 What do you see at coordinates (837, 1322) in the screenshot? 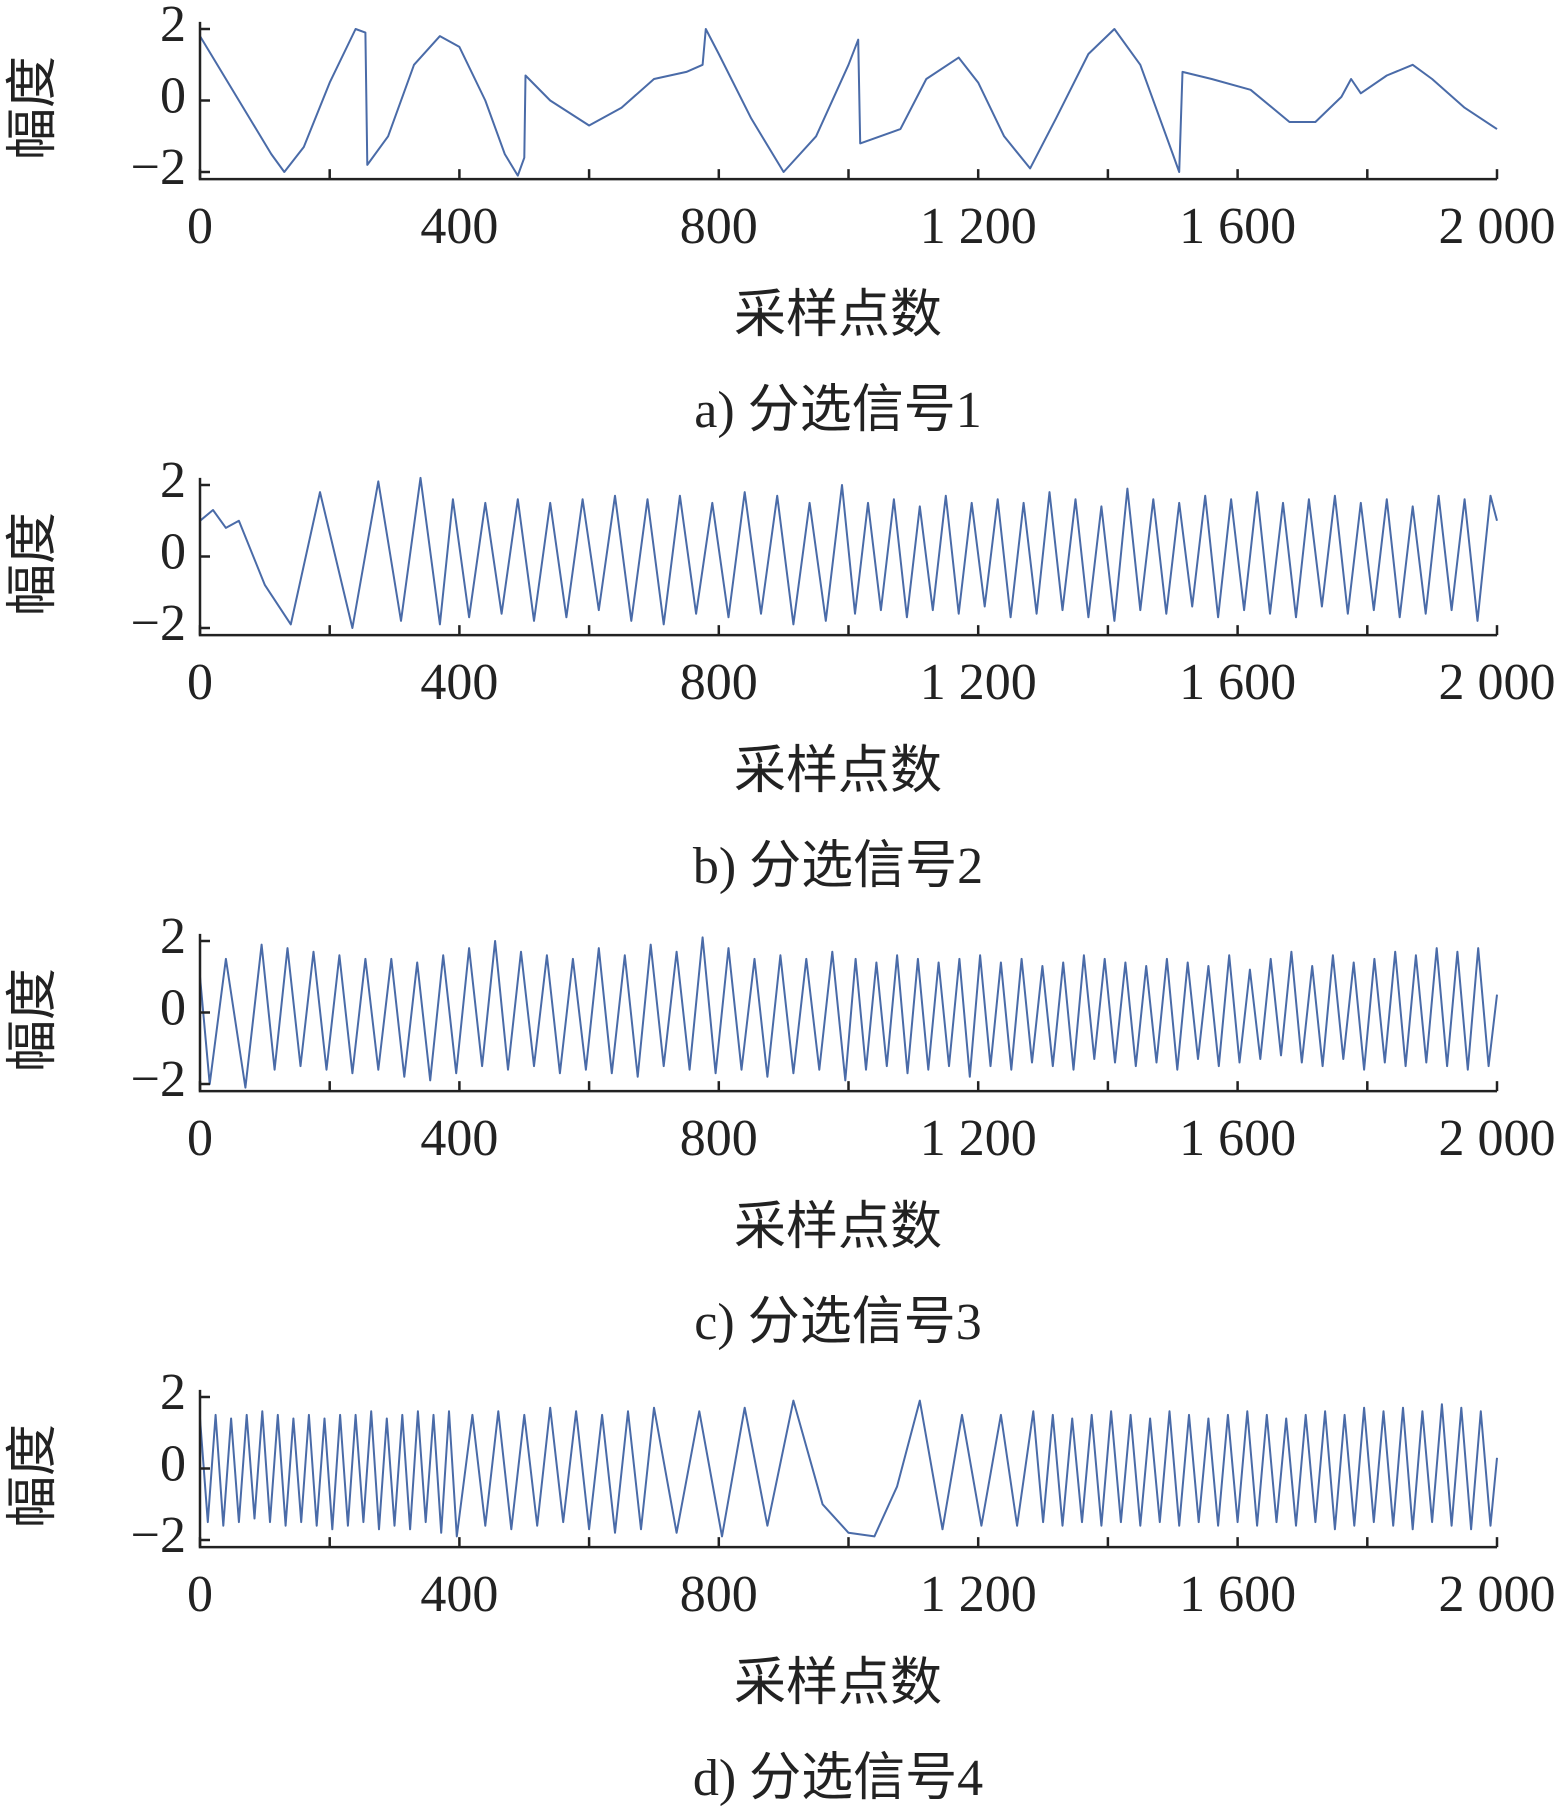
I see `caption: c) 分选信号3` at bounding box center [837, 1322].